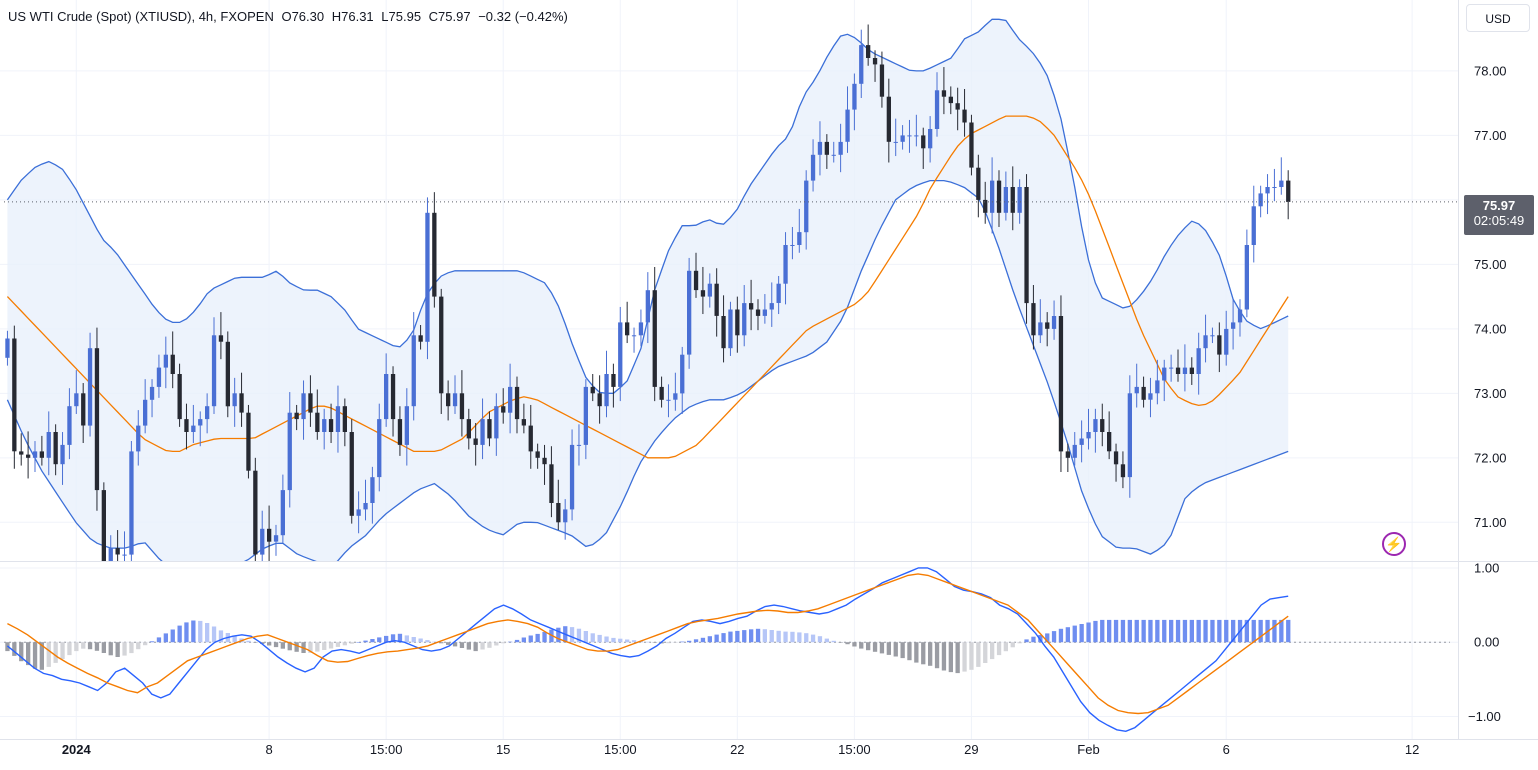 The height and width of the screenshot is (770, 1538). What do you see at coordinates (1498, 18) in the screenshot?
I see `currency-button: USD` at bounding box center [1498, 18].